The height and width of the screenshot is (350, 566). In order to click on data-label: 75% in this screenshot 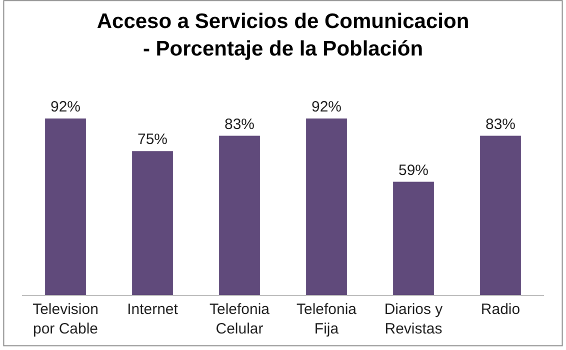, I will do `click(152, 139)`.